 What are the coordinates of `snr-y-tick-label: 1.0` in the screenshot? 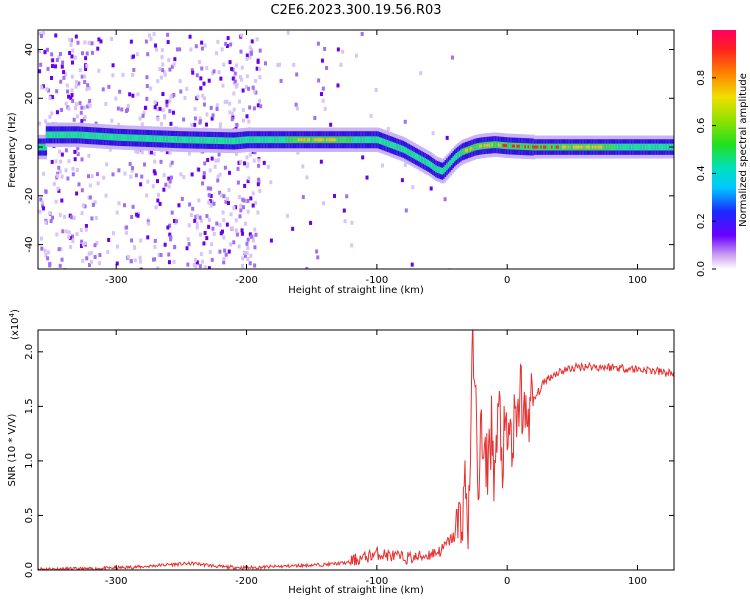 It's located at (29, 461).